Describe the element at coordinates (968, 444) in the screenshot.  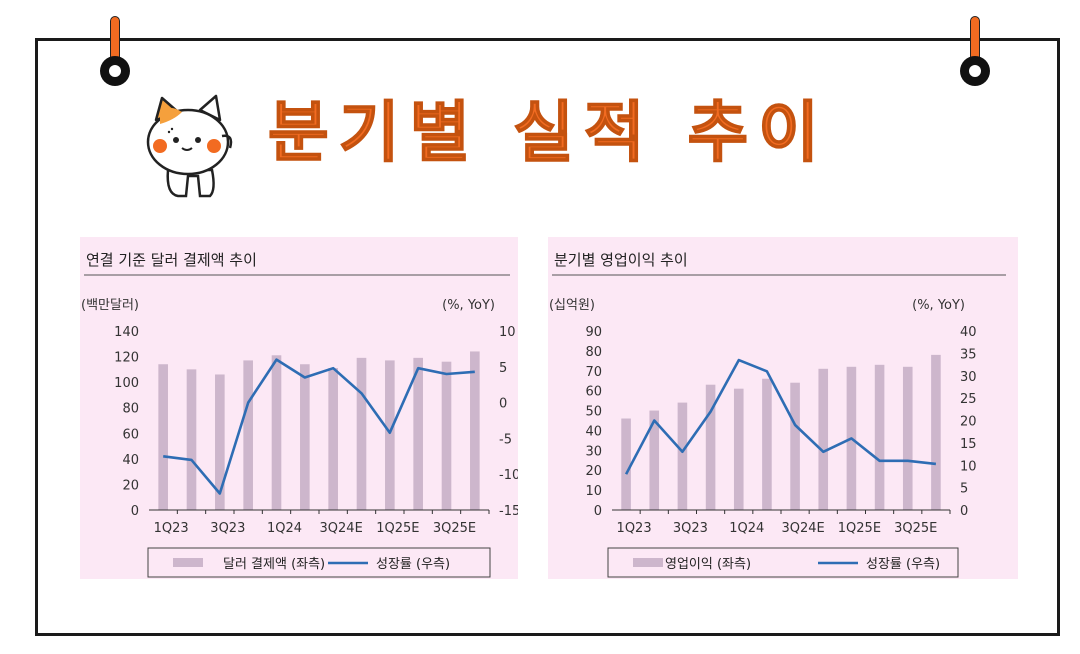
I see `y2-tick-label: 15` at that location.